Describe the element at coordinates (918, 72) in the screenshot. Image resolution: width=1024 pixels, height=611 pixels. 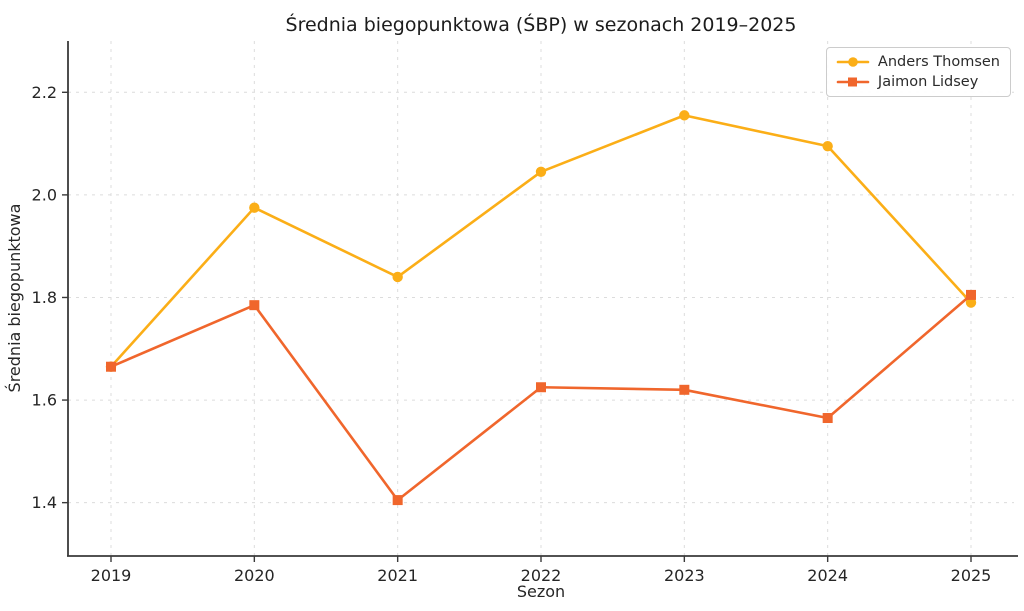
I see `legend: Anders Thomsen Jaimon Lidsey` at that location.